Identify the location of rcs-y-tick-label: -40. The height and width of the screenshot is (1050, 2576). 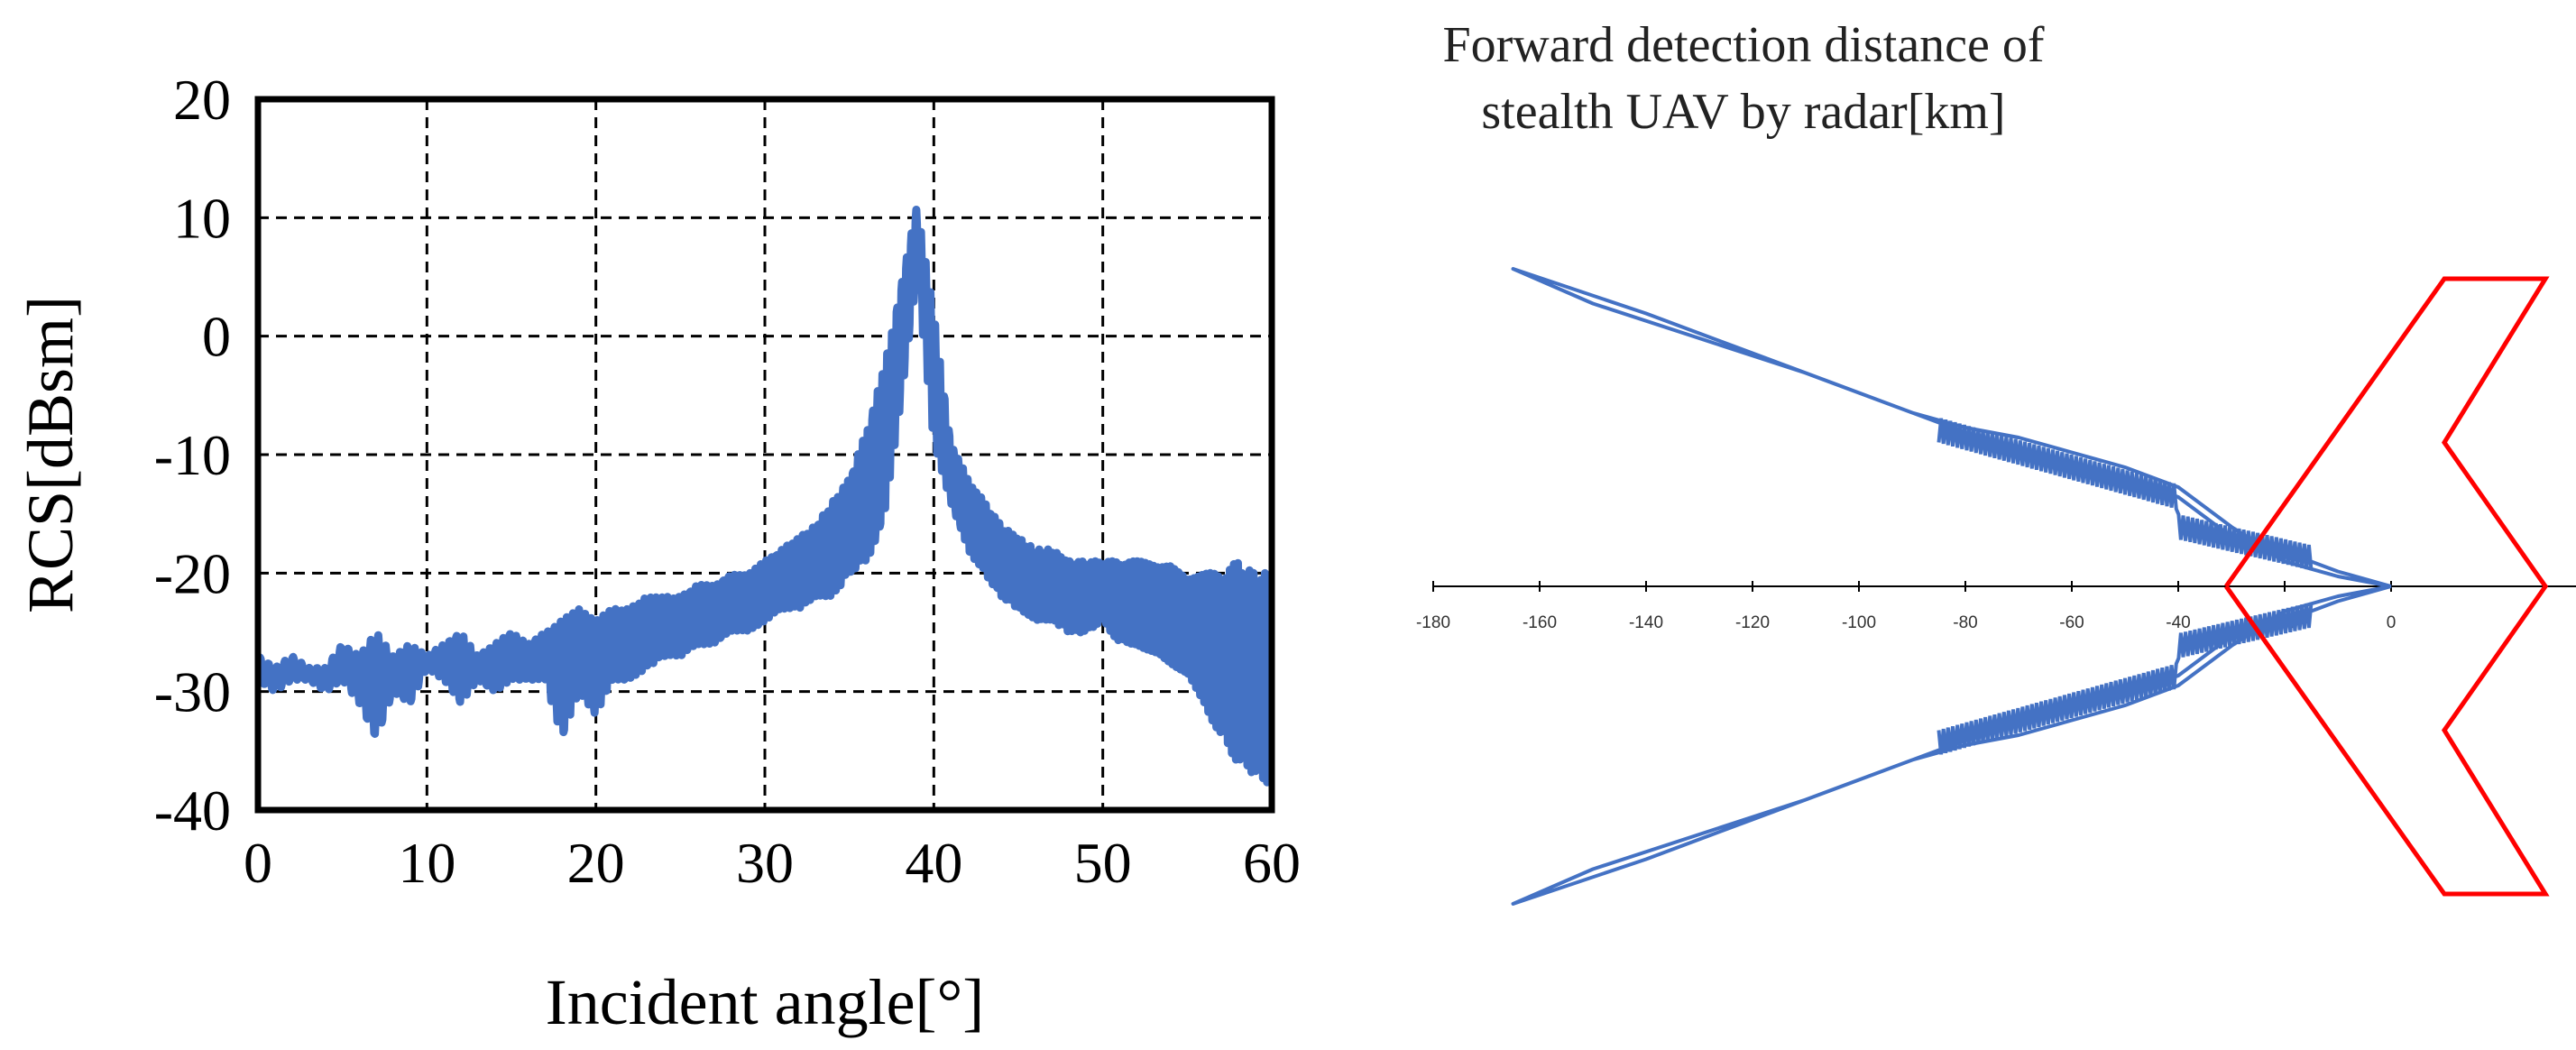
(193, 810).